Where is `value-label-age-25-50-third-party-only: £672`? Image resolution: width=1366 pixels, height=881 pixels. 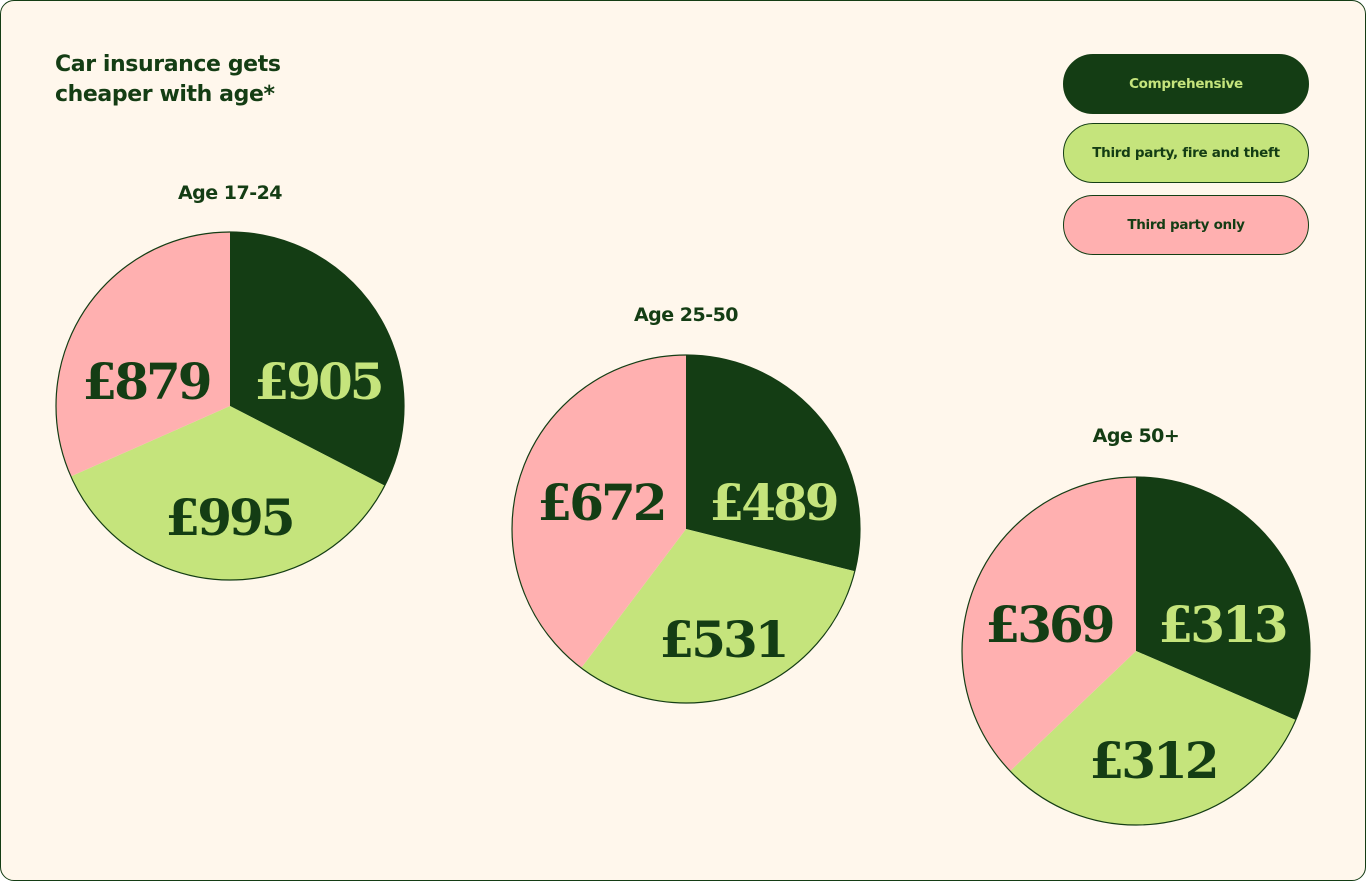
value-label-age-25-50-third-party-only: £672 is located at coordinates (600, 502).